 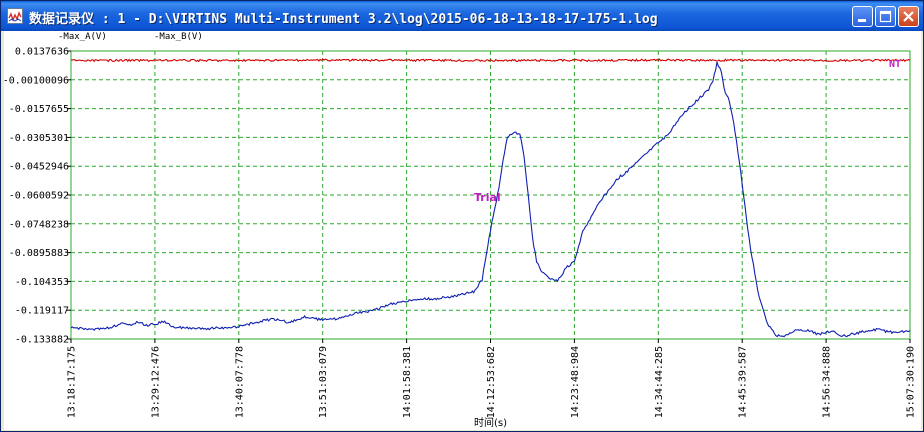 What do you see at coordinates (39, 109) in the screenshot?
I see `y-tick-label: -0.0157655` at bounding box center [39, 109].